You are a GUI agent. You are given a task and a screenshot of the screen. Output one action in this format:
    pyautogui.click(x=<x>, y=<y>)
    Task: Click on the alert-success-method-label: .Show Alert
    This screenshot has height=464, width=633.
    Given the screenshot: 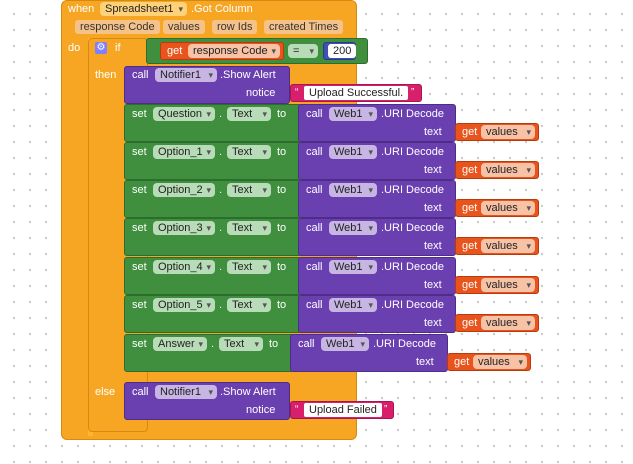 What is the action you would take?
    pyautogui.click(x=248, y=75)
    